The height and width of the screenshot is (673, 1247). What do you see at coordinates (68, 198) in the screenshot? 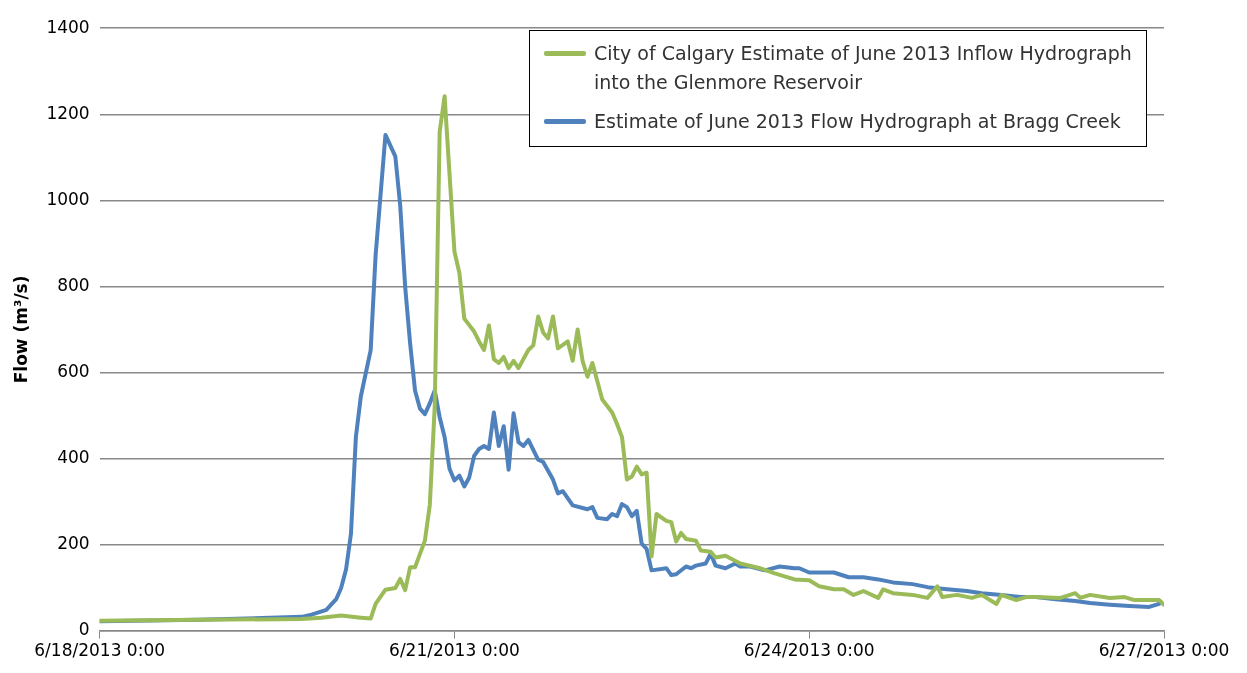
I see `y-tick-label: 1000` at bounding box center [68, 198].